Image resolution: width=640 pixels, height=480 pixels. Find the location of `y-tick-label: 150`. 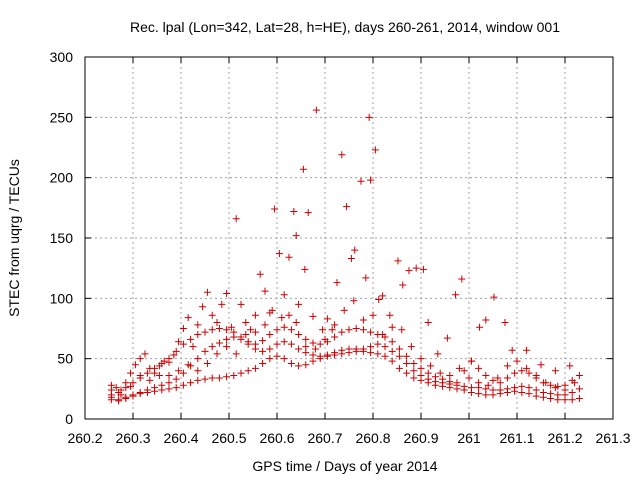

y-tick-label: 150 is located at coordinates (62, 238).